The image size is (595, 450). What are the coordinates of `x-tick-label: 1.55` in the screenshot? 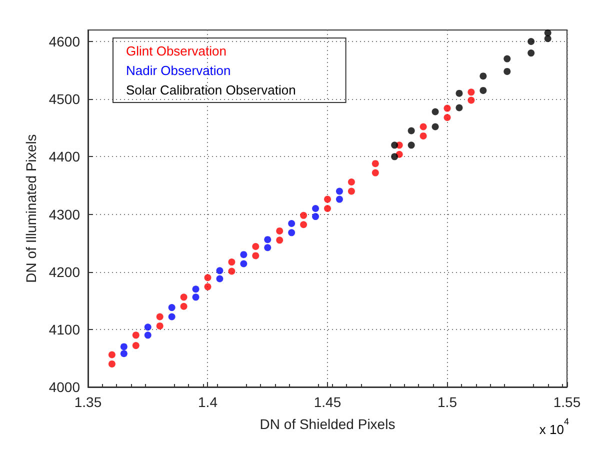 It's located at (567, 402).